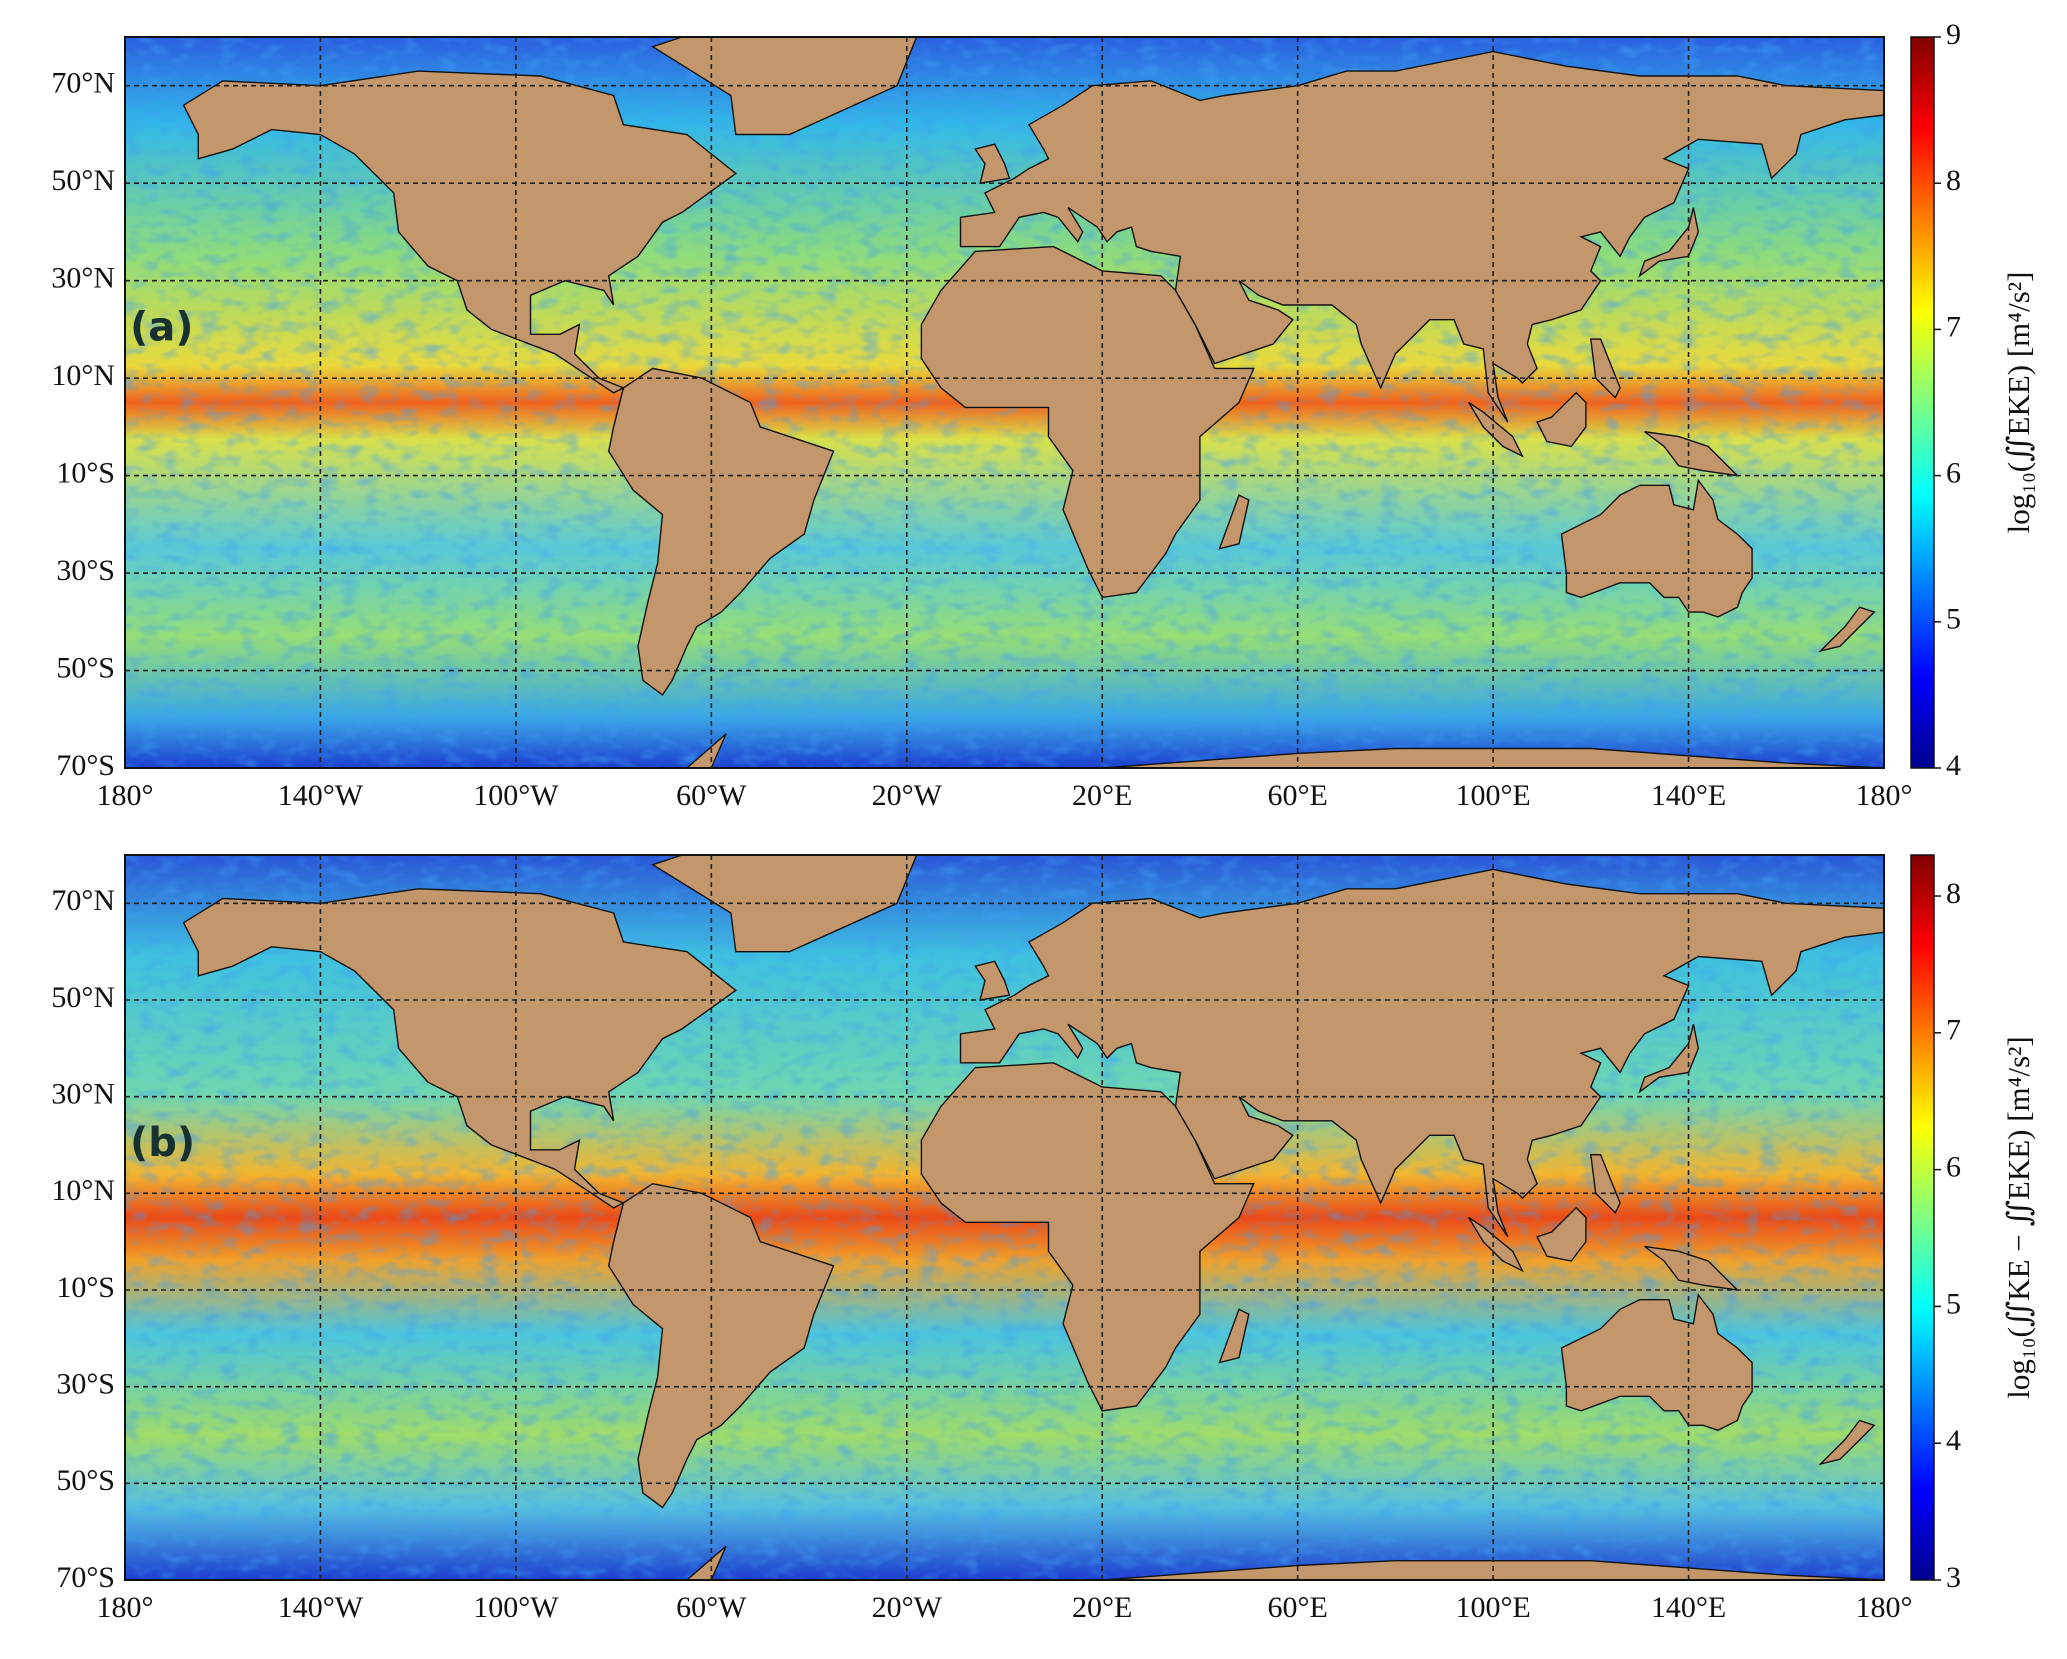 This screenshot has width=2067, height=1659. Describe the element at coordinates (162, 327) in the screenshot. I see `panel-label: (a)` at that location.